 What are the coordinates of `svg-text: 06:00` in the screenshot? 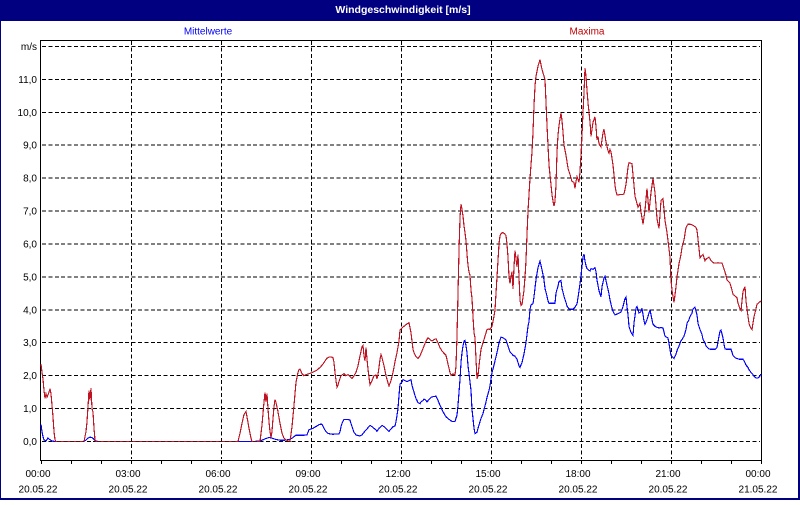 It's located at (217, 474).